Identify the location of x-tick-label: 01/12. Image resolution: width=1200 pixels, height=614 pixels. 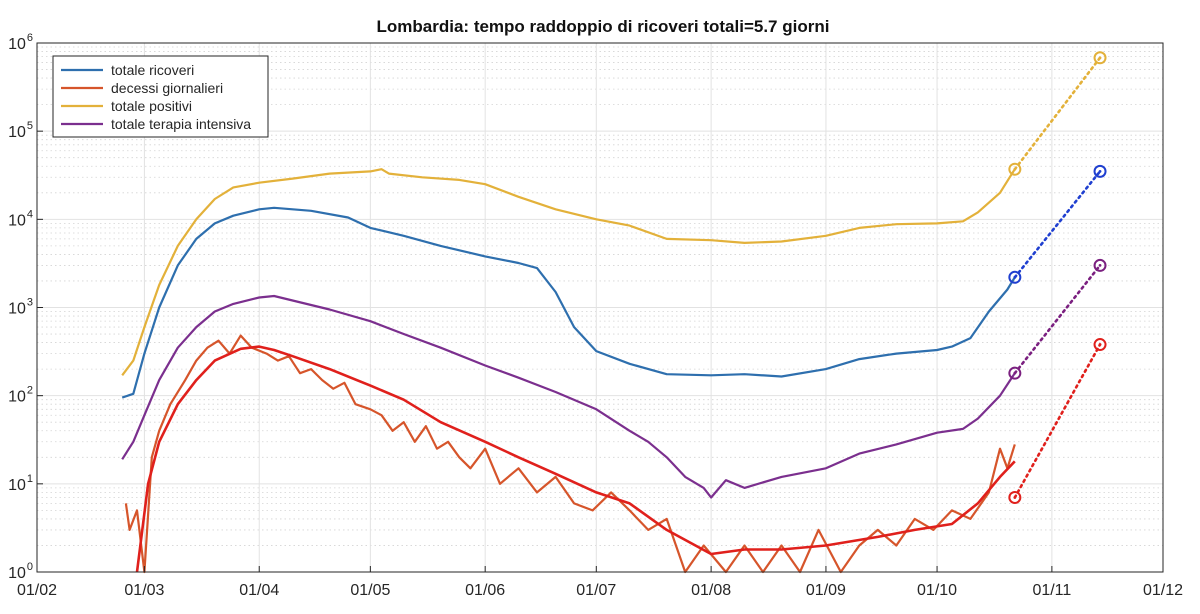
(1163, 590).